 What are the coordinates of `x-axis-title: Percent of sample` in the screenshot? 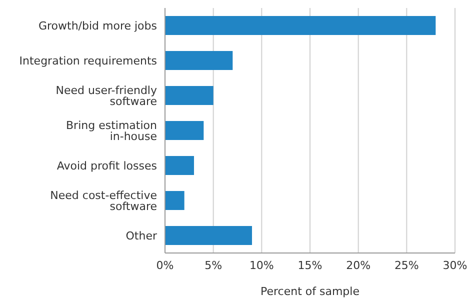 It's located at (310, 291).